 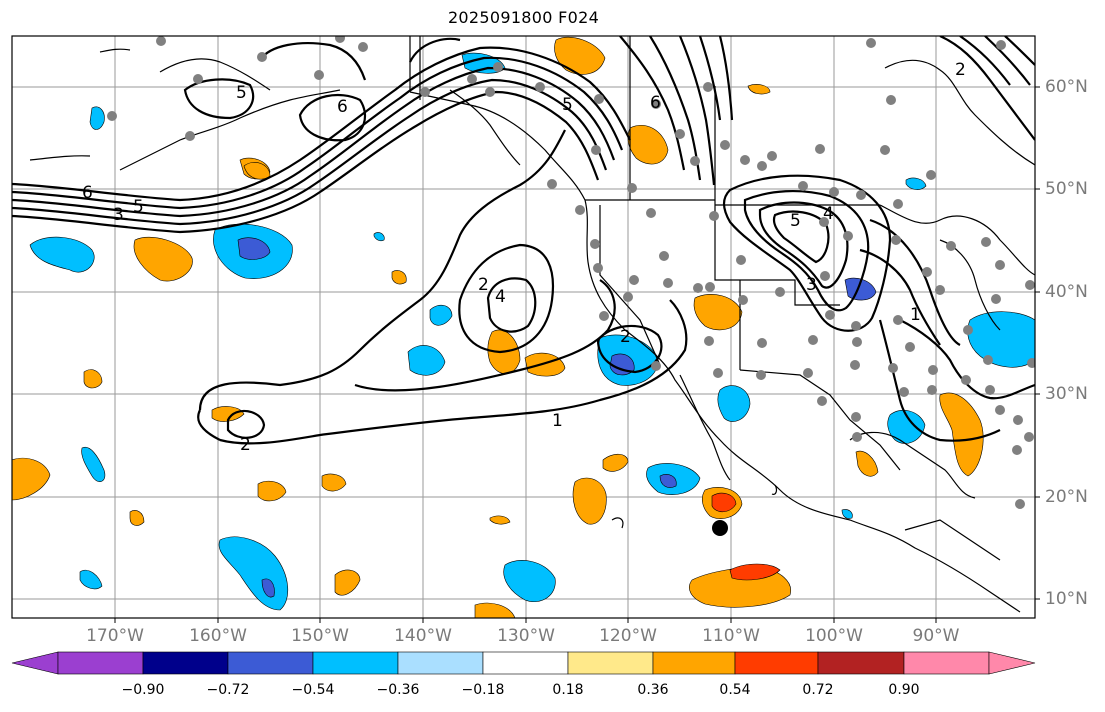 I want to click on storm-center-marker, so click(x=720, y=528).